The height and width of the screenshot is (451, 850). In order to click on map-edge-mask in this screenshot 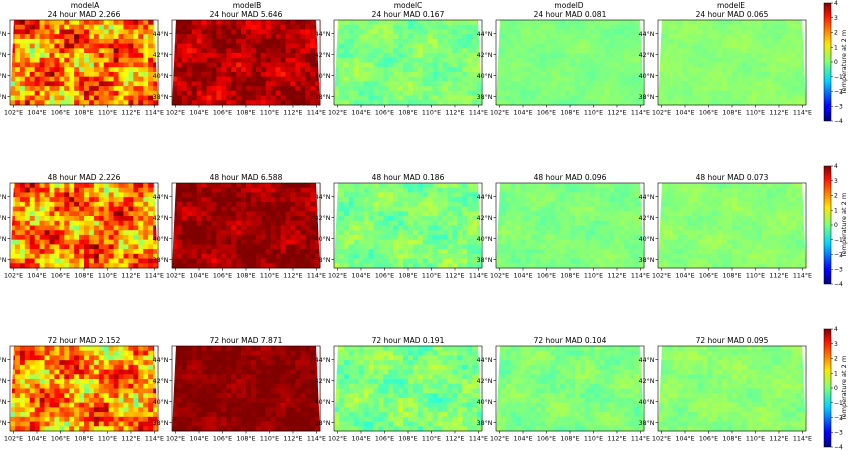, I will do `click(318, 62)`.